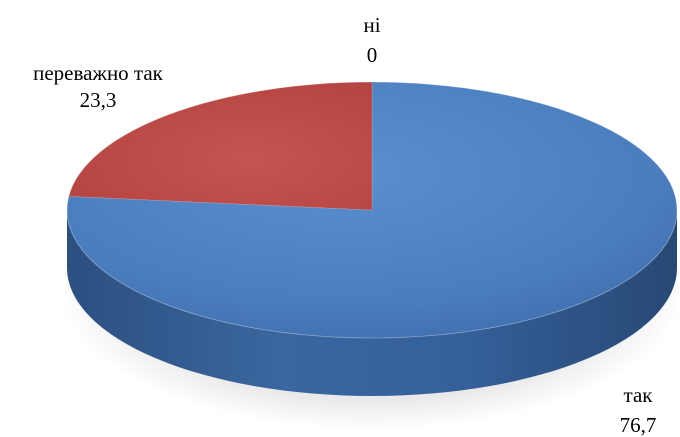 This screenshot has height=437, width=680. What do you see at coordinates (98, 100) in the screenshot?
I see `slice-value-perevazhno-tak: 23,3` at bounding box center [98, 100].